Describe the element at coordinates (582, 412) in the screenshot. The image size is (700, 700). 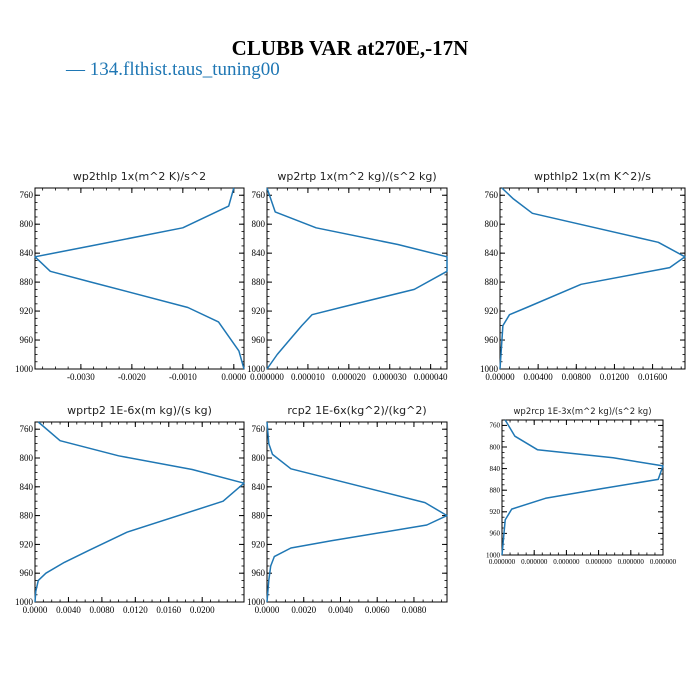
I see `panel-title: wp2rcp 1E-3x(m^2 kg)/(s^2 kg)` at that location.